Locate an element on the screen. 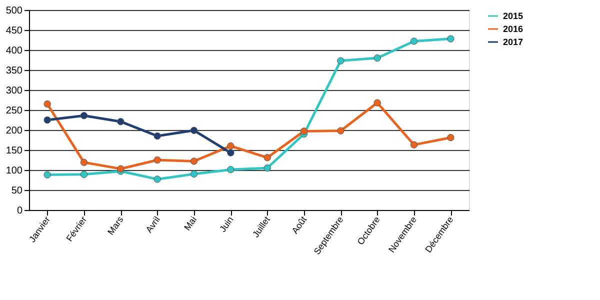  y-tick-label: 200 is located at coordinates (14, 131).